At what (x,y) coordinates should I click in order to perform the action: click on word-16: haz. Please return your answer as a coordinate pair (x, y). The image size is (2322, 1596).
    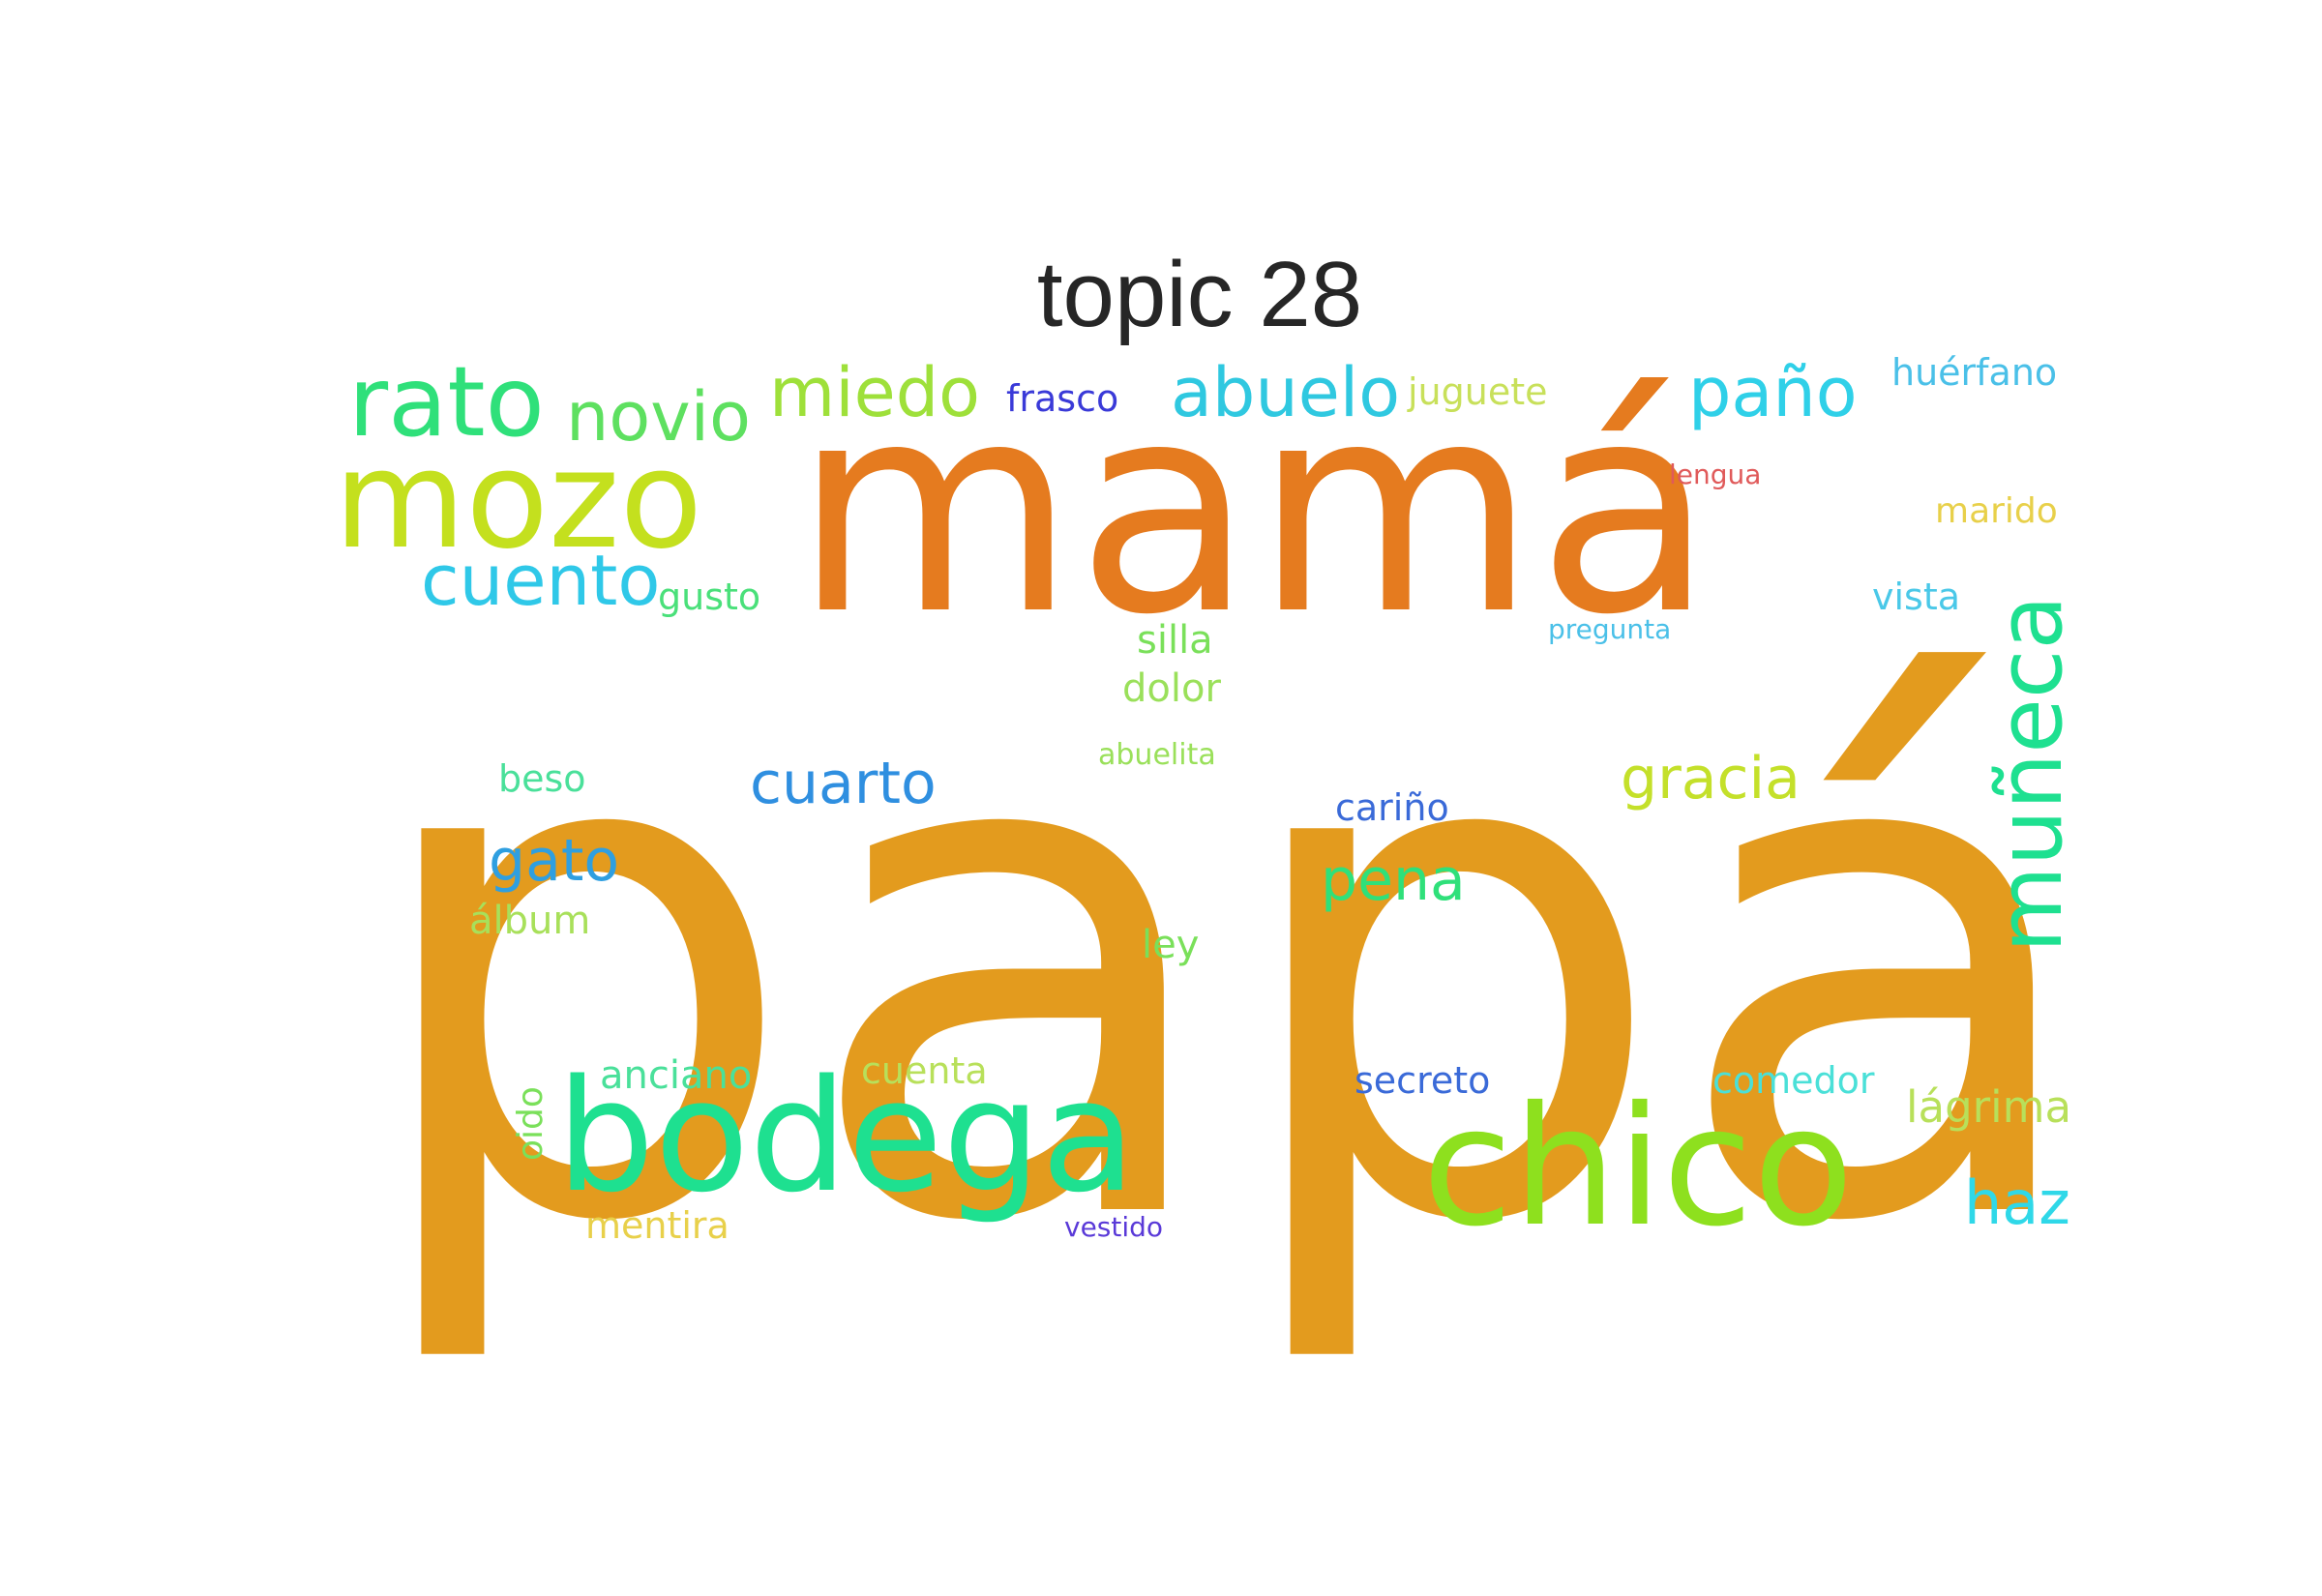
    Looking at the image, I should click on (2017, 1202).